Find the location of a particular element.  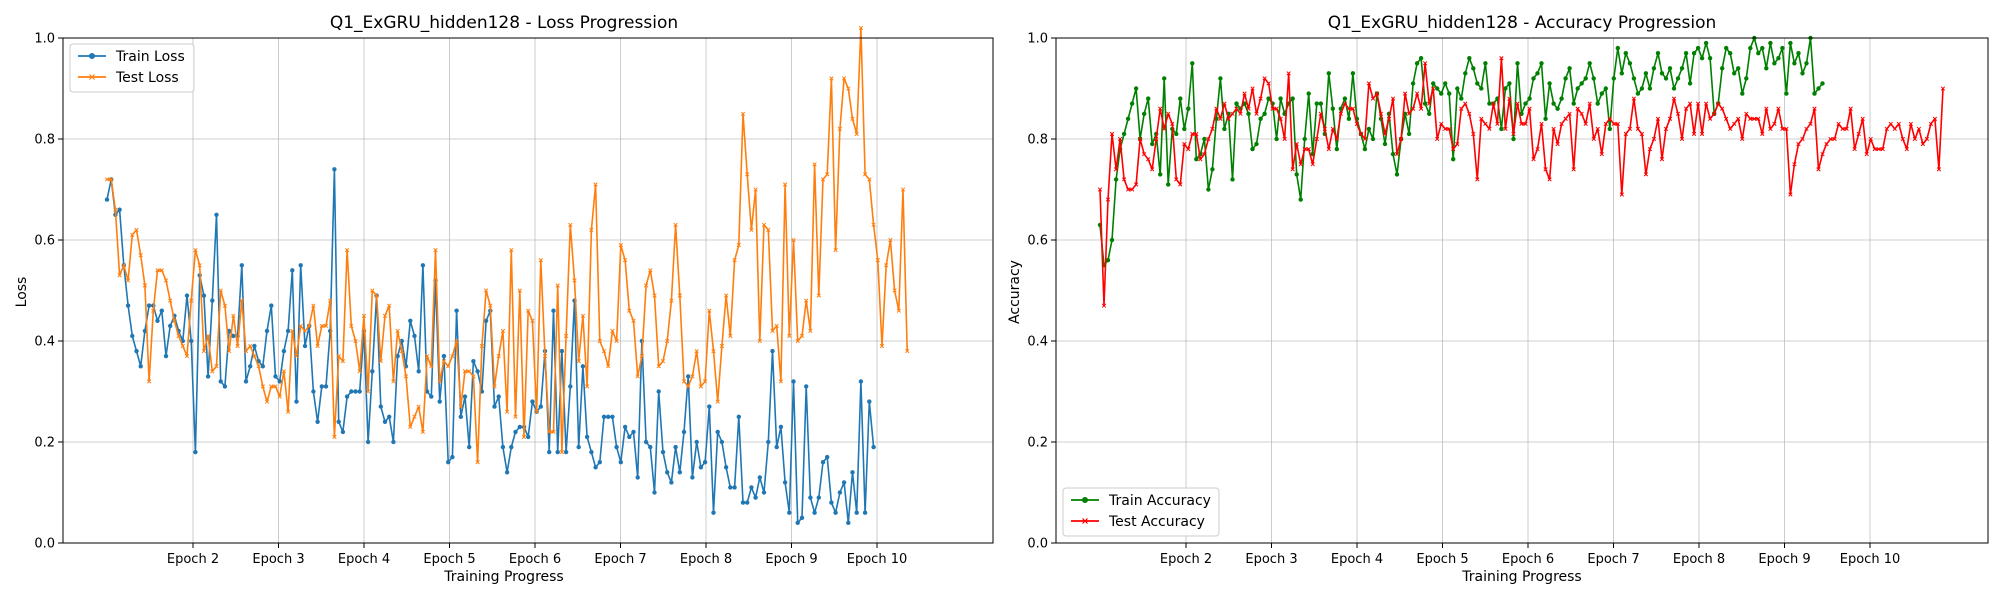

y-axis-label: Loss is located at coordinates (22, 292).